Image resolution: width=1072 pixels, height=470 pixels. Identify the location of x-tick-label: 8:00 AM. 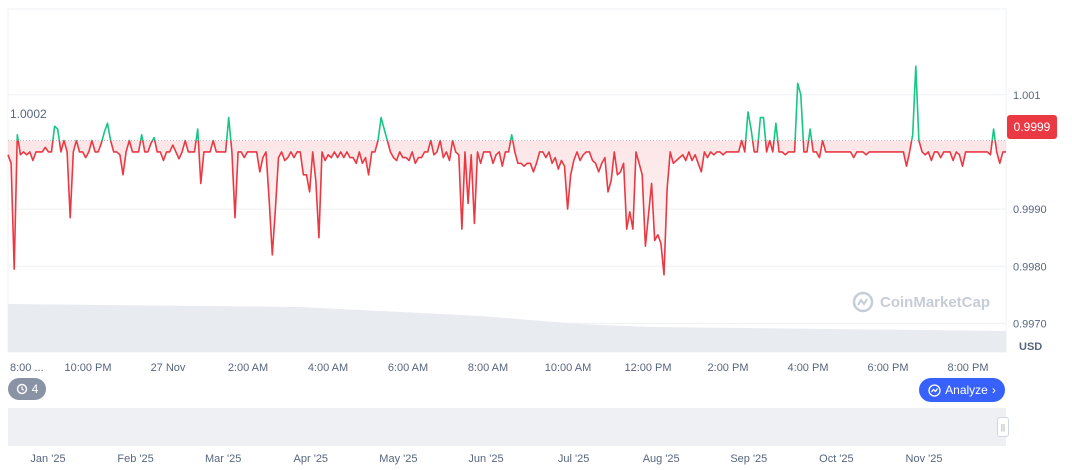
(488, 368).